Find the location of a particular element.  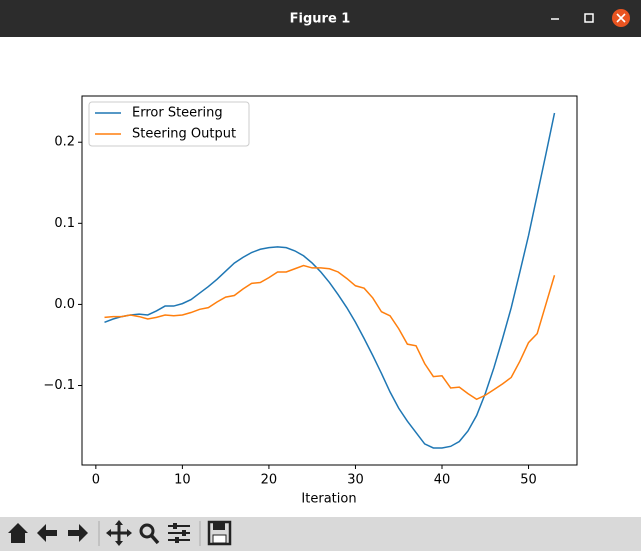

x-tick-label: 50 is located at coordinates (528, 480).